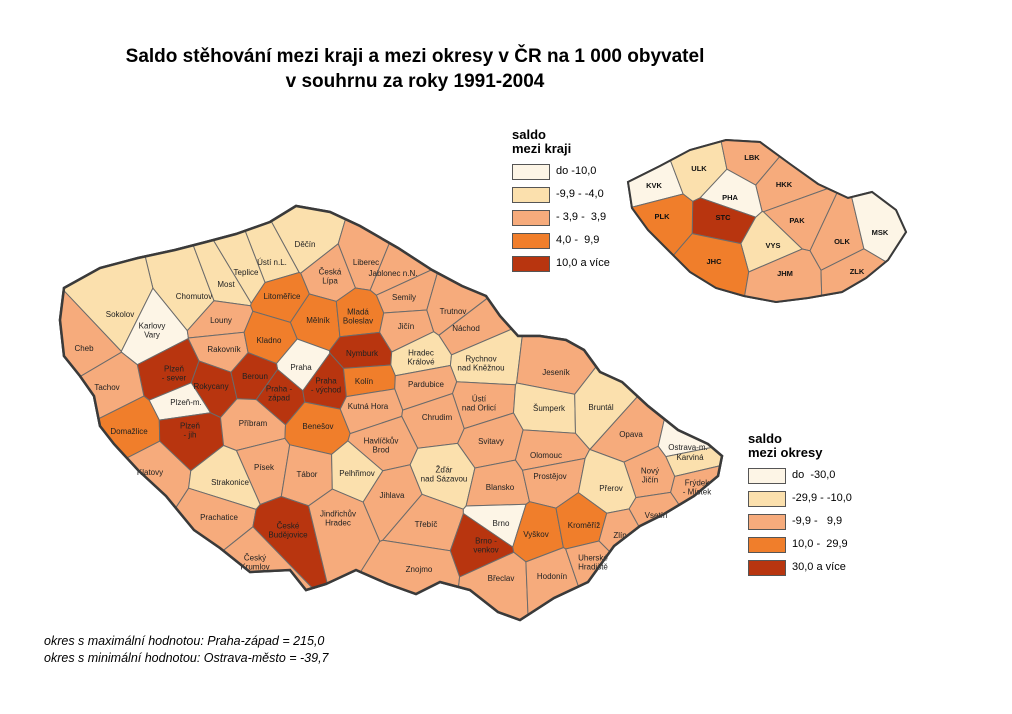 This screenshot has height=714, width=1012. Describe the element at coordinates (500, 487) in the screenshot. I see `okres-label-blansko: Blansko` at that location.